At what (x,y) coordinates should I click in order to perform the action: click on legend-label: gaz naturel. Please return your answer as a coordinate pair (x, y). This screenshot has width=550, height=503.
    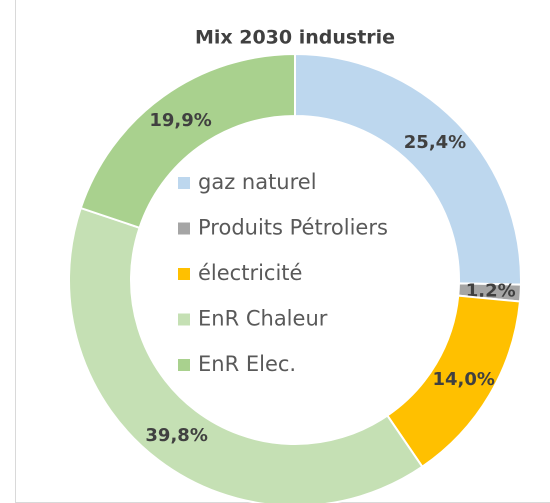
    Looking at the image, I should click on (257, 182).